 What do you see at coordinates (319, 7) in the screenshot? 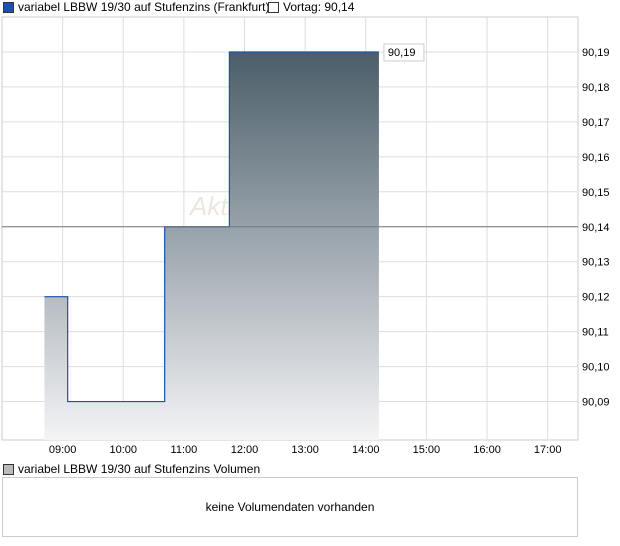
I see `legend-prev-label: Vortag: 90,14` at bounding box center [319, 7].